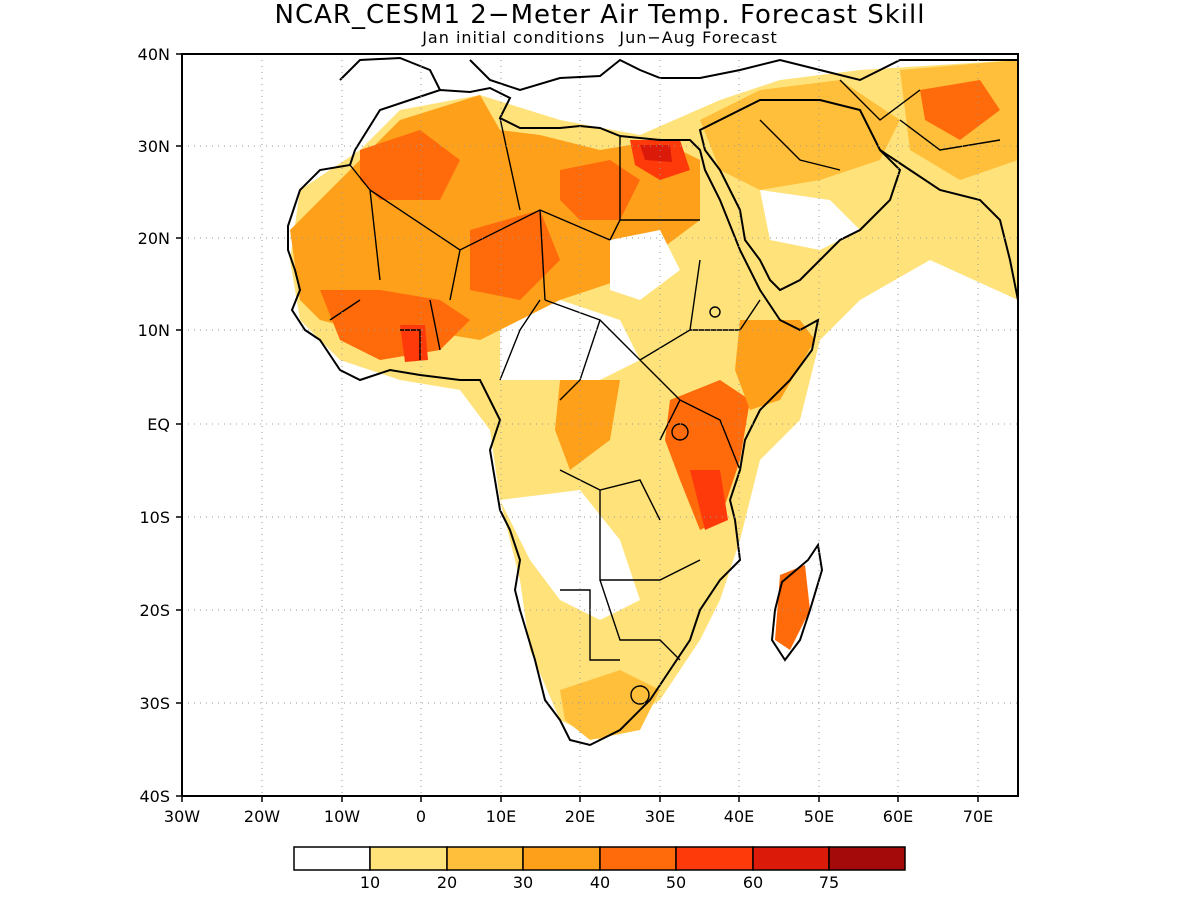 The width and height of the screenshot is (1200, 900). Describe the element at coordinates (514, 37) in the screenshot. I see `subtitle-initial-conditions: Jan initial conditions` at that location.